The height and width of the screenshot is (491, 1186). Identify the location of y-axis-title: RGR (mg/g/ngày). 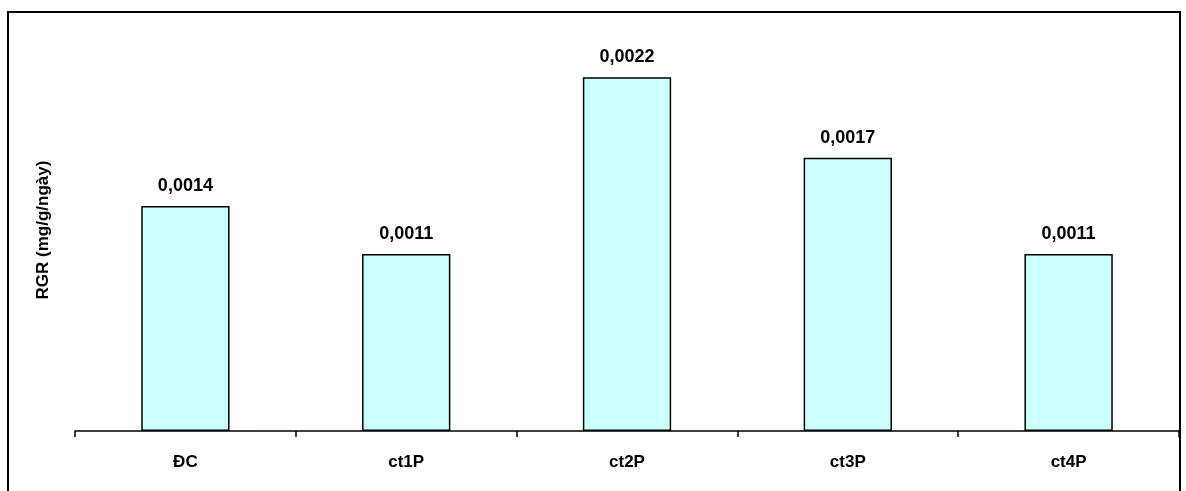
(42, 230).